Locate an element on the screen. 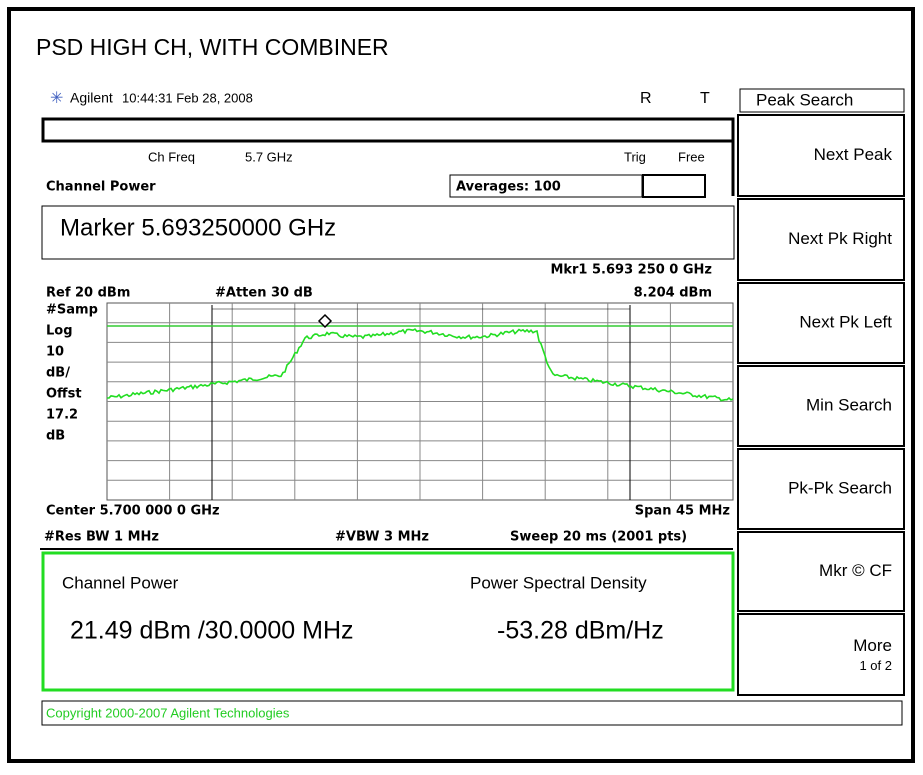 The width and height of the screenshot is (923, 775). time: 10:44:31 Feb 28, 2008 is located at coordinates (187, 97).